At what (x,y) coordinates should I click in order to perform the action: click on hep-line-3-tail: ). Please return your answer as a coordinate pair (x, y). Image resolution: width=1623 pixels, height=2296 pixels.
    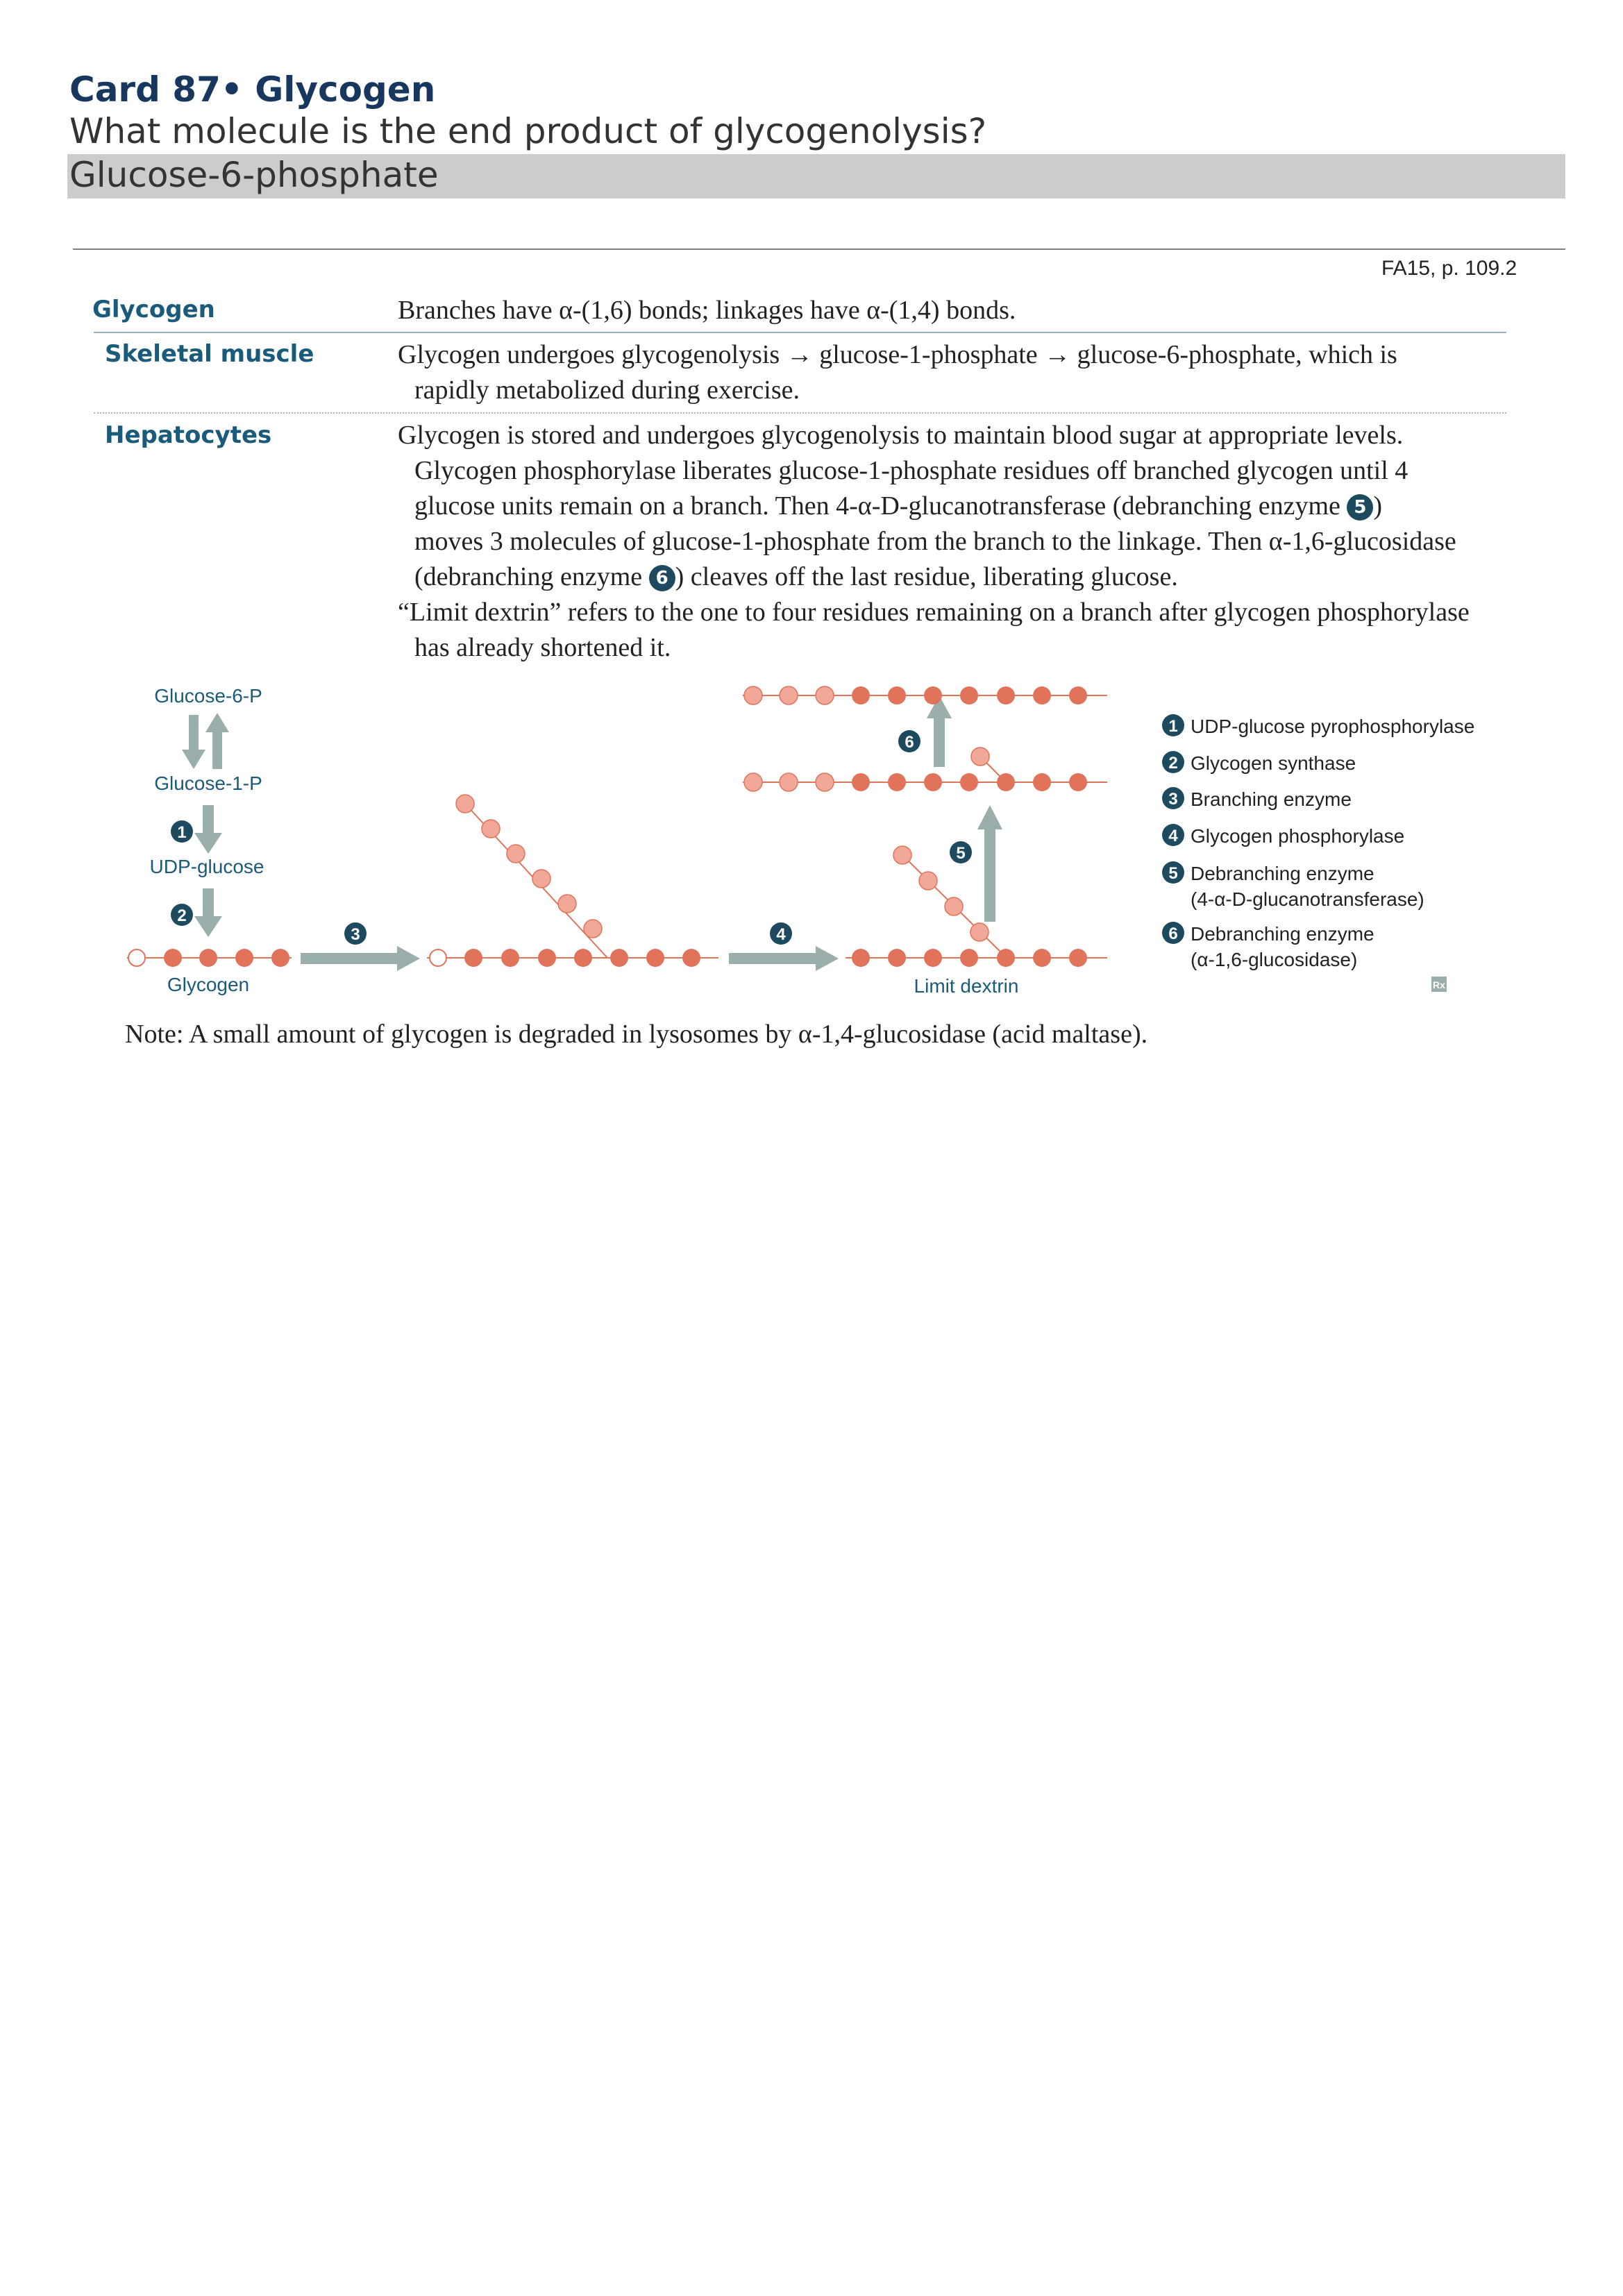
    Looking at the image, I should click on (1378, 506).